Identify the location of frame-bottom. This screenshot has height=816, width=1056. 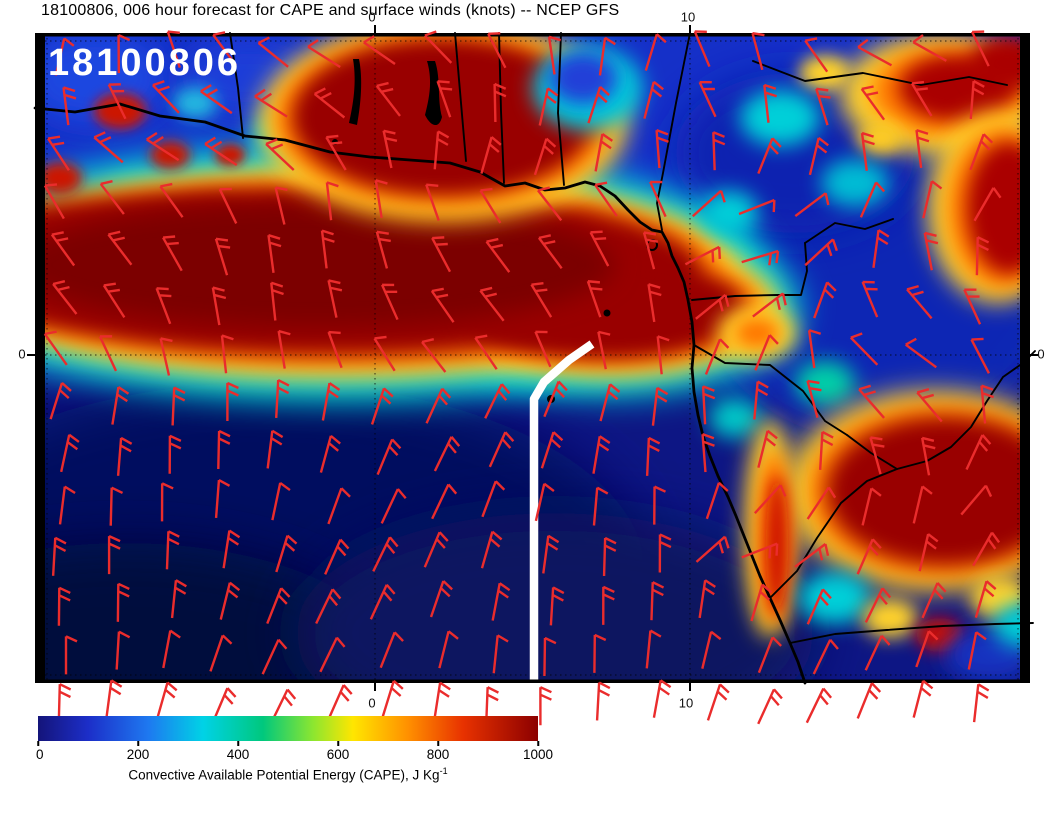
(532, 681).